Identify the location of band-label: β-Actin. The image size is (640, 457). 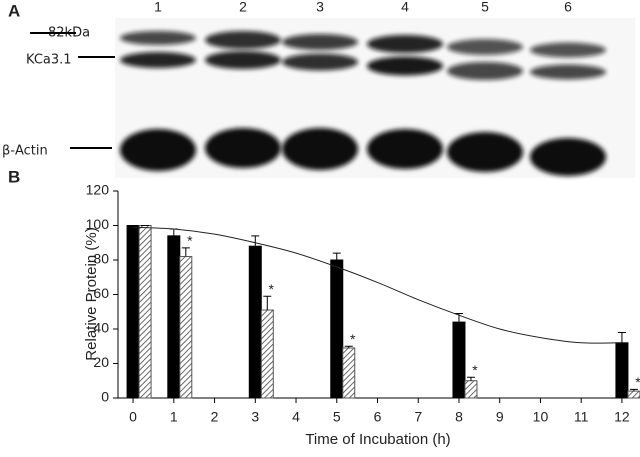
(25, 151).